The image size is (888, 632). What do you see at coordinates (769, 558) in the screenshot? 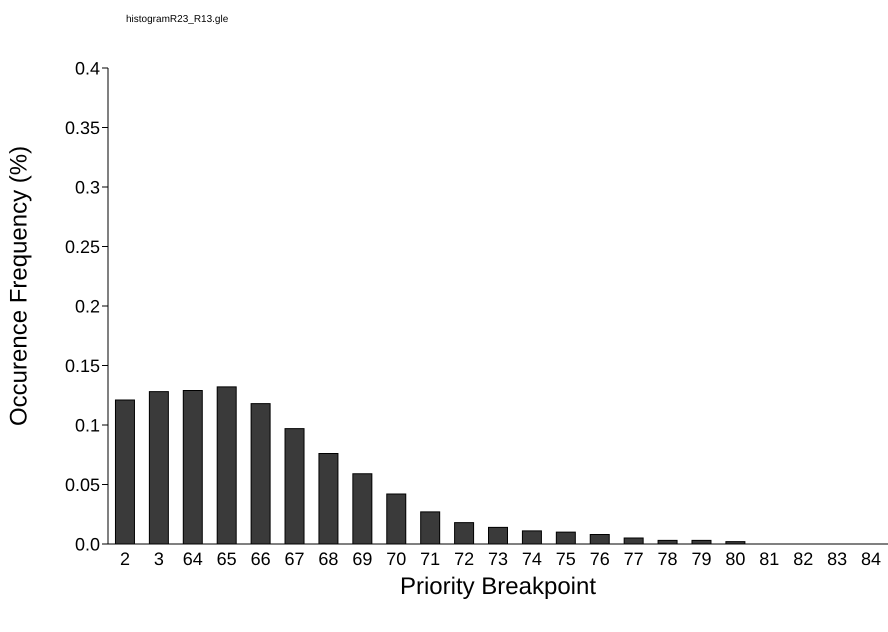
I see `x-tick-label: 81` at bounding box center [769, 558].